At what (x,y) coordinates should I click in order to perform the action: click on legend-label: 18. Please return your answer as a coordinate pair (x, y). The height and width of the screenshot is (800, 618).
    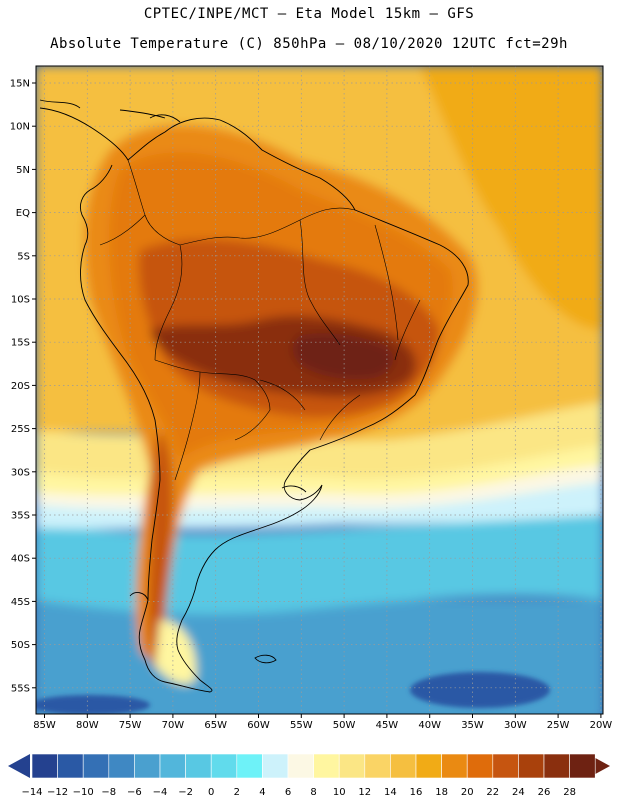
    Looking at the image, I should click on (441, 792).